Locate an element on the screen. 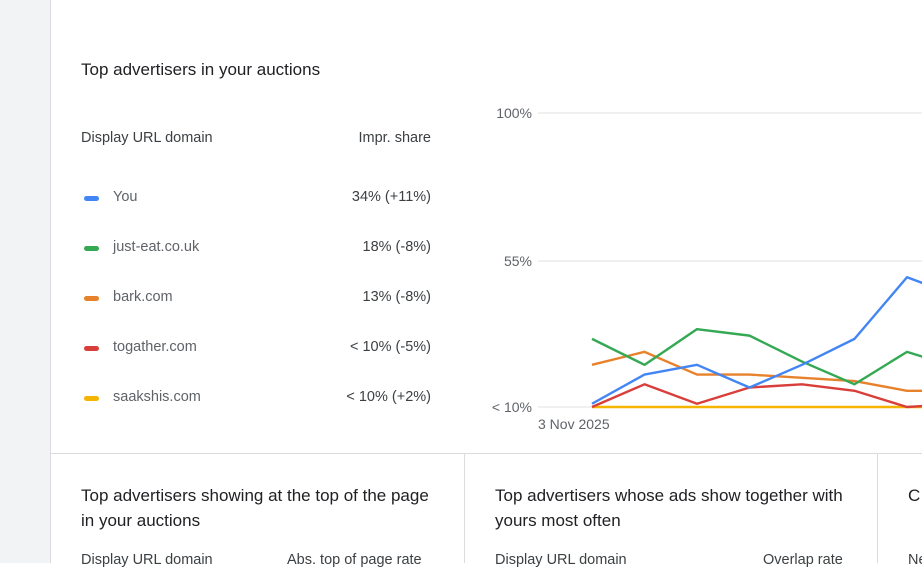 This screenshot has width=922, height=568. section-divider is located at coordinates (486, 453).